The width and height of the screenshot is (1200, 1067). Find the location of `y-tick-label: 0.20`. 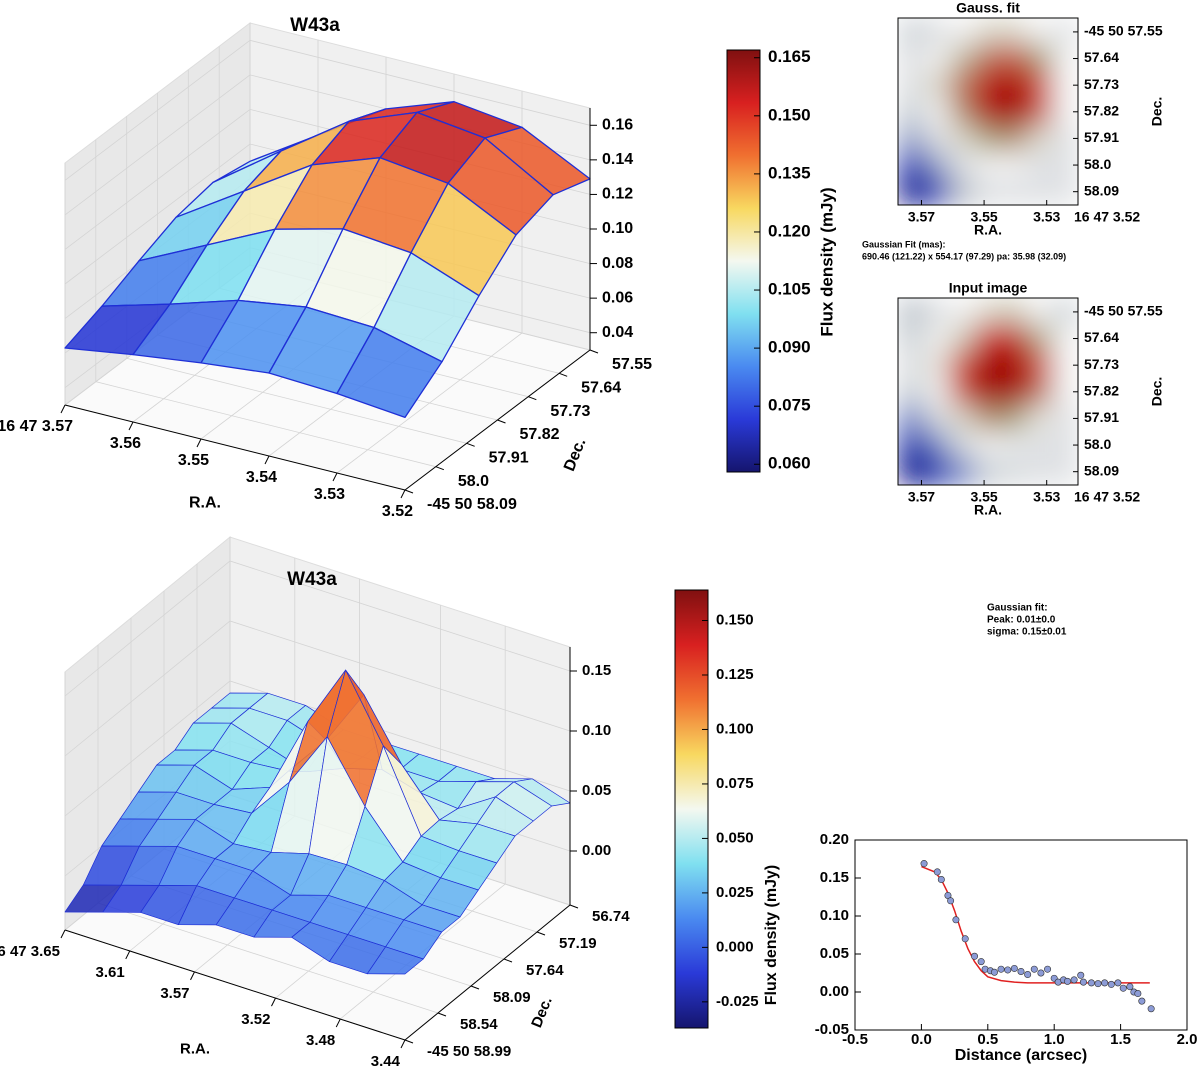

y-tick-label: 0.20 is located at coordinates (834, 839).